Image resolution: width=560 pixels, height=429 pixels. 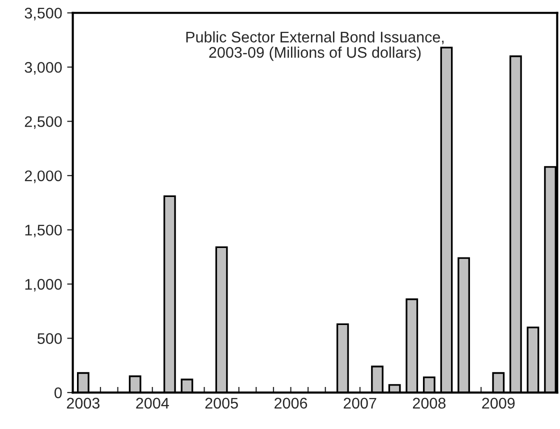 What do you see at coordinates (43, 231) in the screenshot?
I see `y-tick-label: 1,500` at bounding box center [43, 231].